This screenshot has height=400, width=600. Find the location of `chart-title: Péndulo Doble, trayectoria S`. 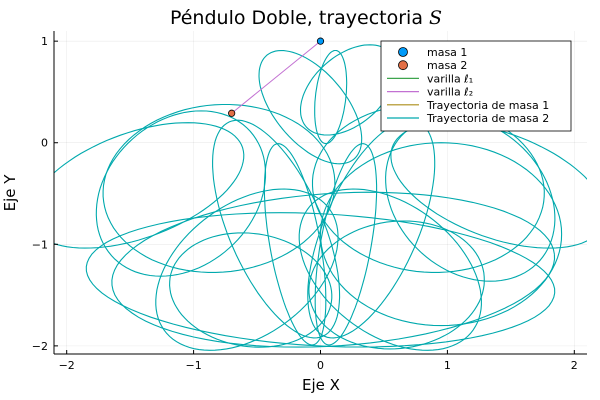

chart-title: Péndulo Doble, trayectoria S is located at coordinates (306, 18).